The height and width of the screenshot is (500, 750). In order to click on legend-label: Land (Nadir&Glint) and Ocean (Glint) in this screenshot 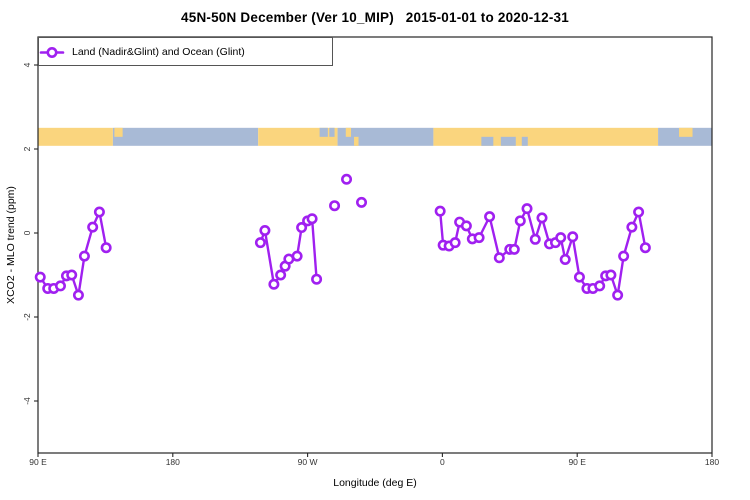, I will do `click(158, 52)`.